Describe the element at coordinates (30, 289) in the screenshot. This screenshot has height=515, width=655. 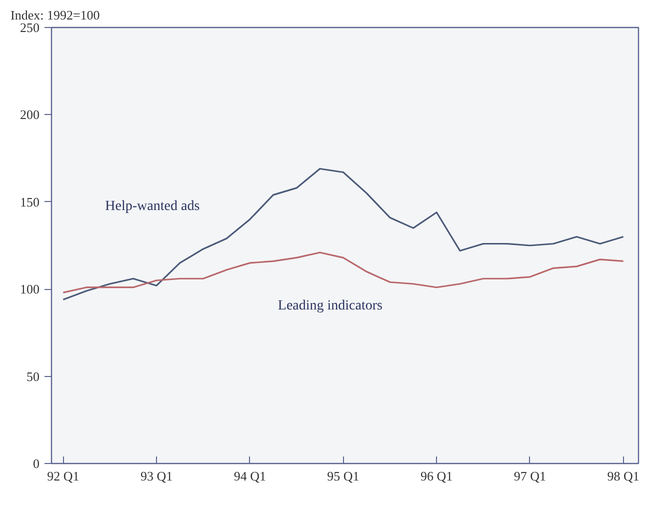
I see `y-tick-label: 100` at that location.